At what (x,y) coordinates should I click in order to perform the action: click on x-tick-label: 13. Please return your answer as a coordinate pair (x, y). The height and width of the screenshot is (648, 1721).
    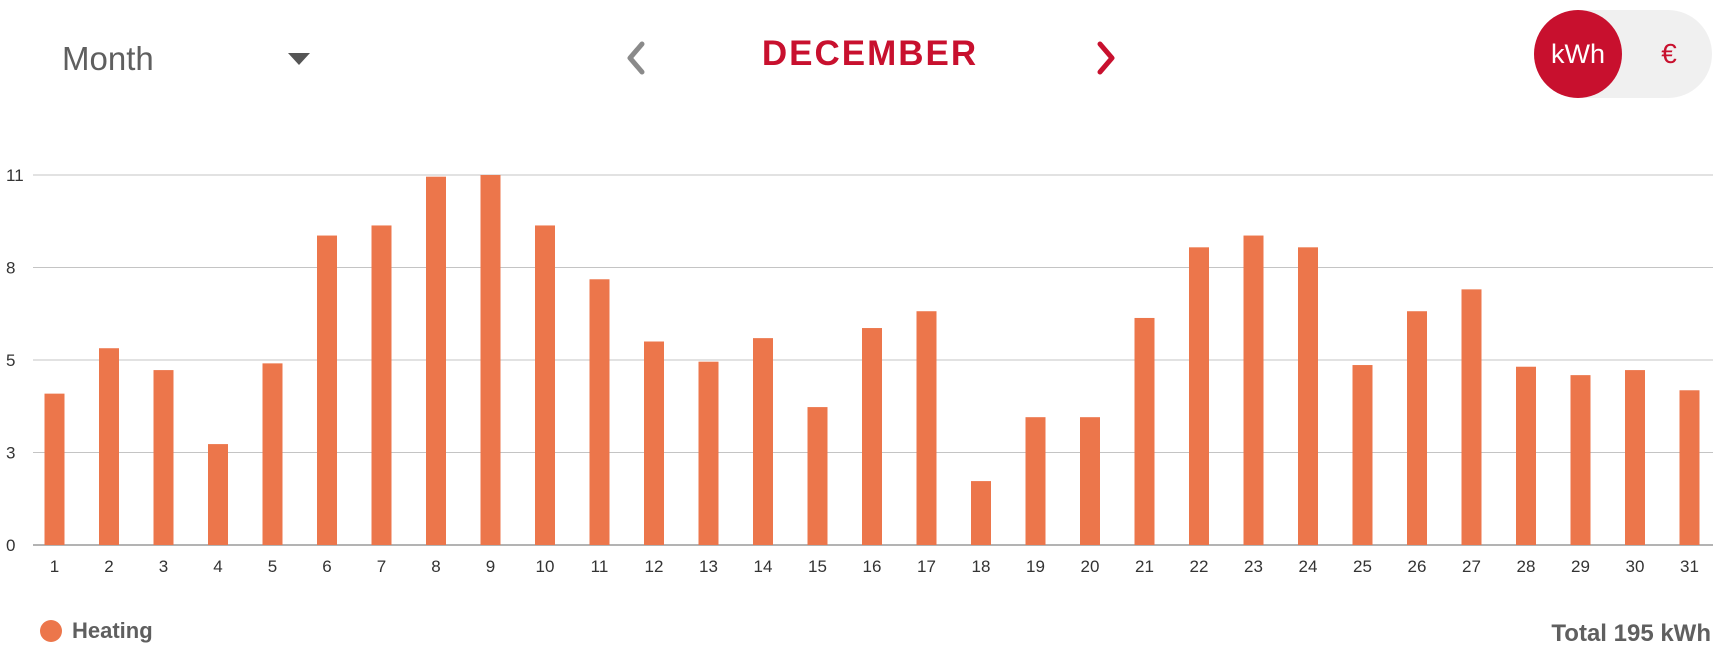
    Looking at the image, I should click on (708, 566).